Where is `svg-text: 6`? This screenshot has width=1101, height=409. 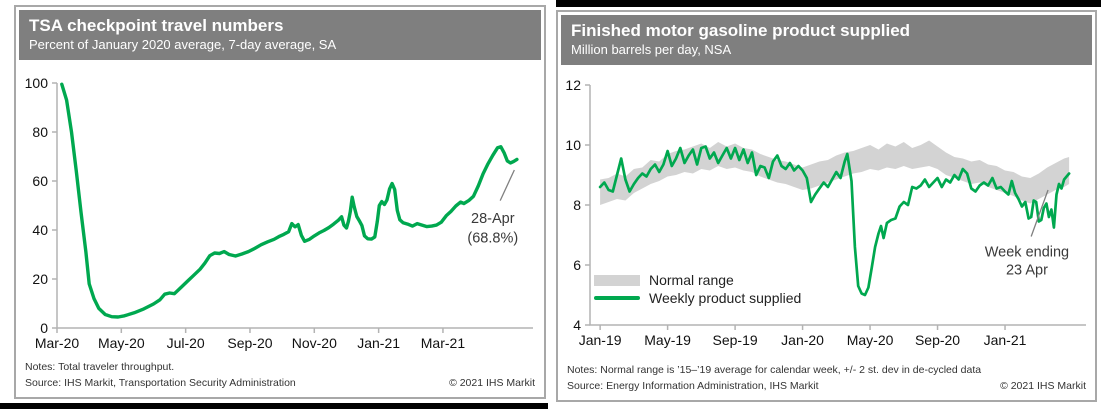
svg-text: 6 is located at coordinates (577, 265).